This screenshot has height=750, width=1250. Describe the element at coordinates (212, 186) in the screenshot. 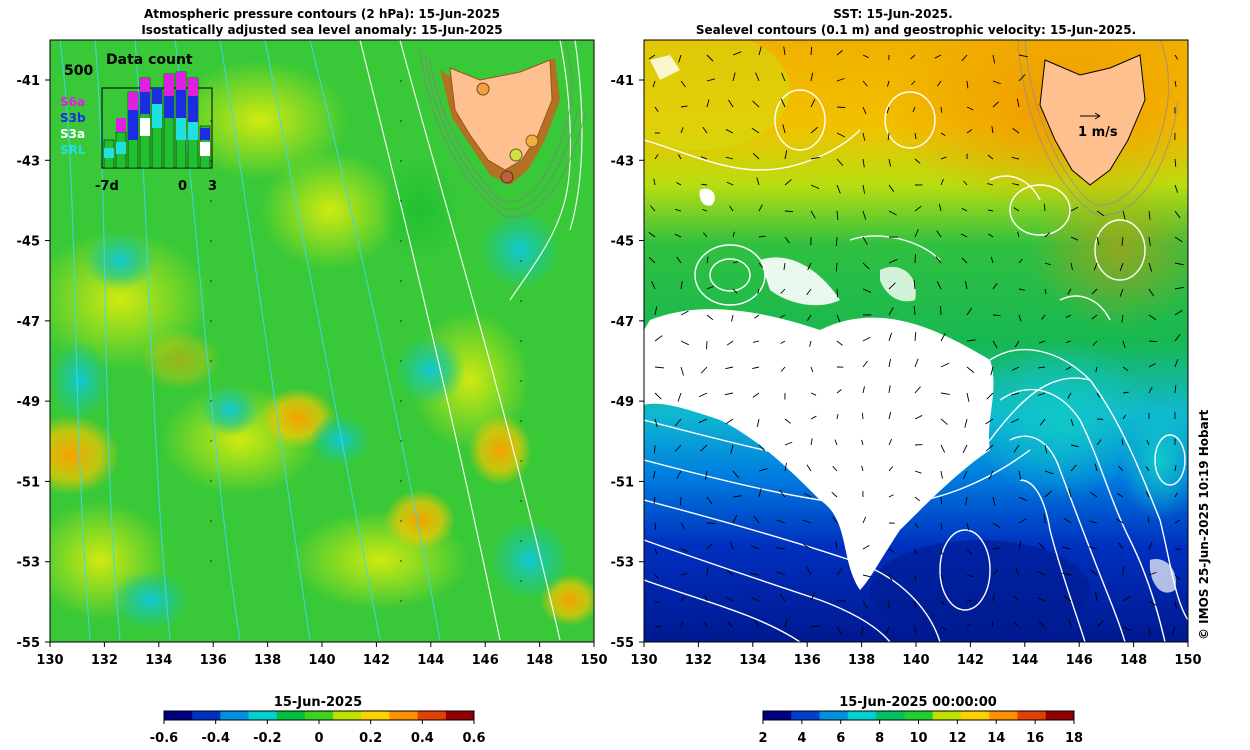

I see `inset-x-label-end: 3` at that location.